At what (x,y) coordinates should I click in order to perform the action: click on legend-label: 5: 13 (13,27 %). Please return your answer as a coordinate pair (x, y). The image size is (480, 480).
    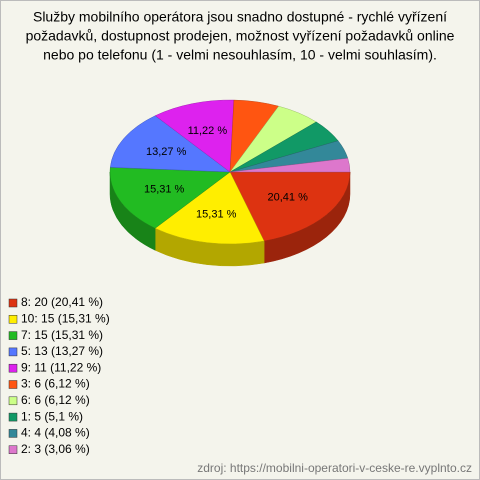
    Looking at the image, I should click on (62, 351).